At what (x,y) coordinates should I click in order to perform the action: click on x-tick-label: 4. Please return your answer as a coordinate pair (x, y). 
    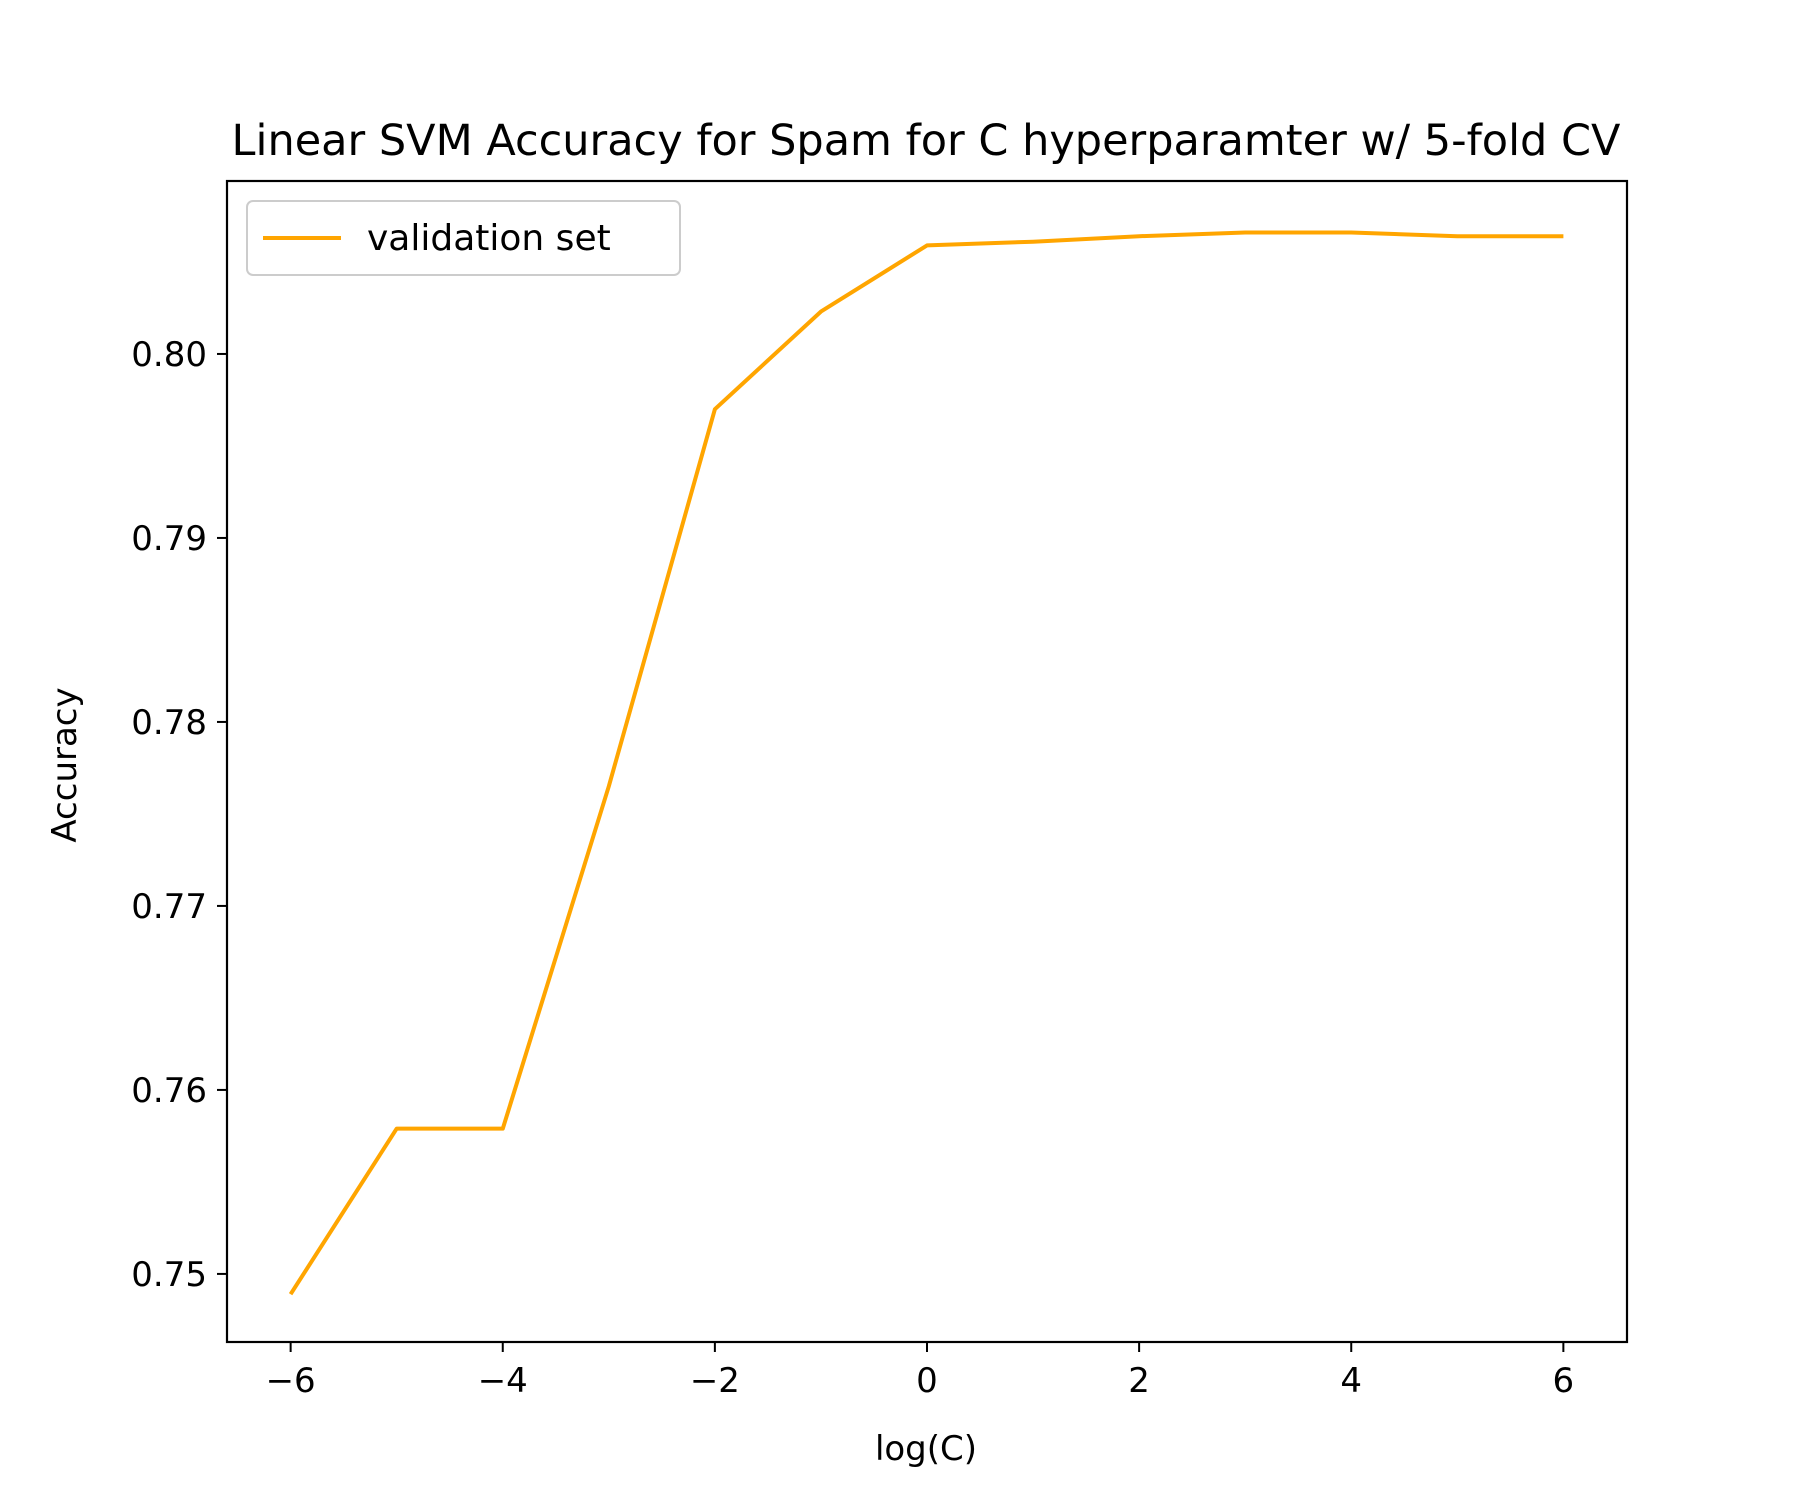
    Looking at the image, I should click on (1351, 1381).